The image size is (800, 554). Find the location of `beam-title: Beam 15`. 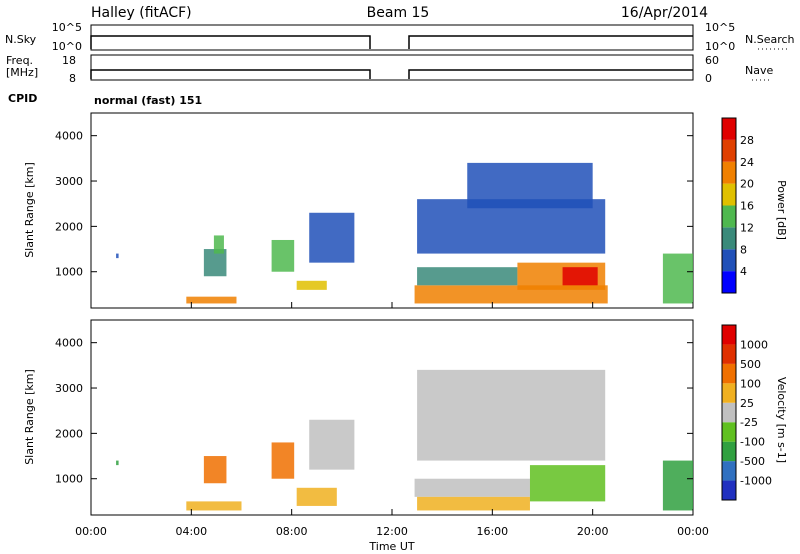

beam-title: Beam 15 is located at coordinates (398, 13).